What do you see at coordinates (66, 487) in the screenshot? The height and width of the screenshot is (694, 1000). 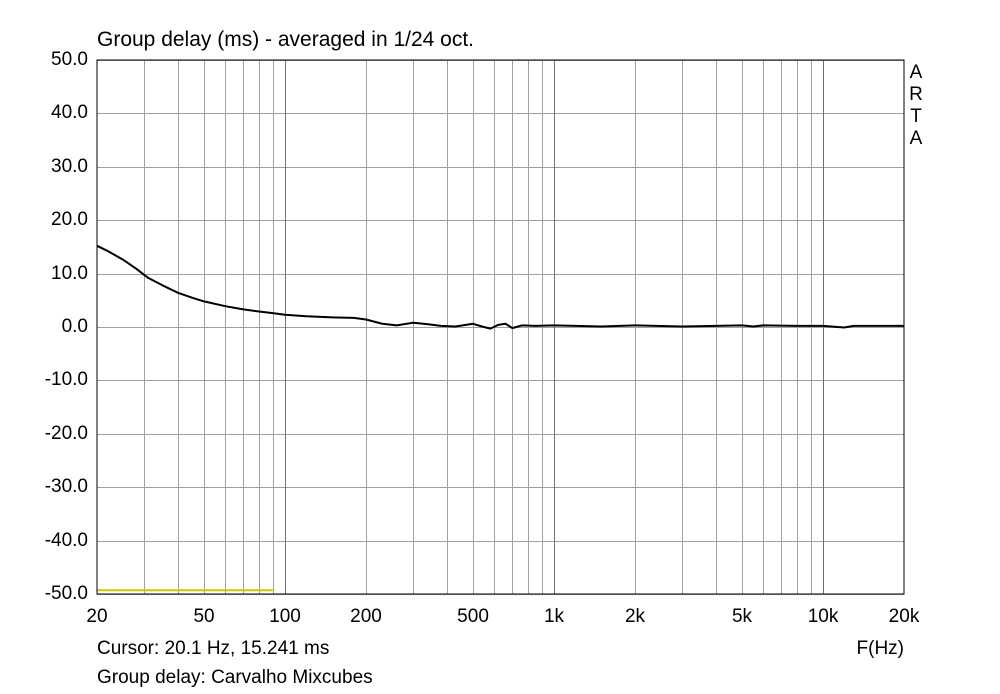 I see `y-tick-label: -30.0` at bounding box center [66, 487].